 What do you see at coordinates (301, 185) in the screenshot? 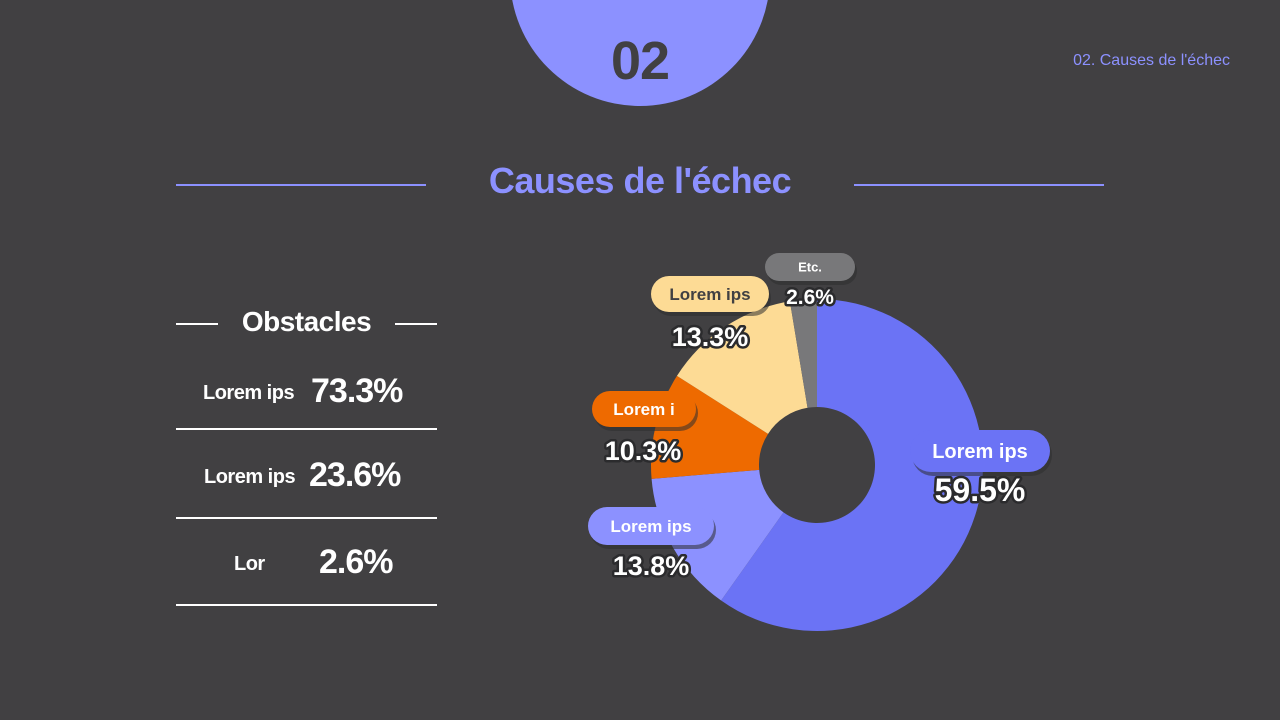
I see `title-divider-left` at bounding box center [301, 185].